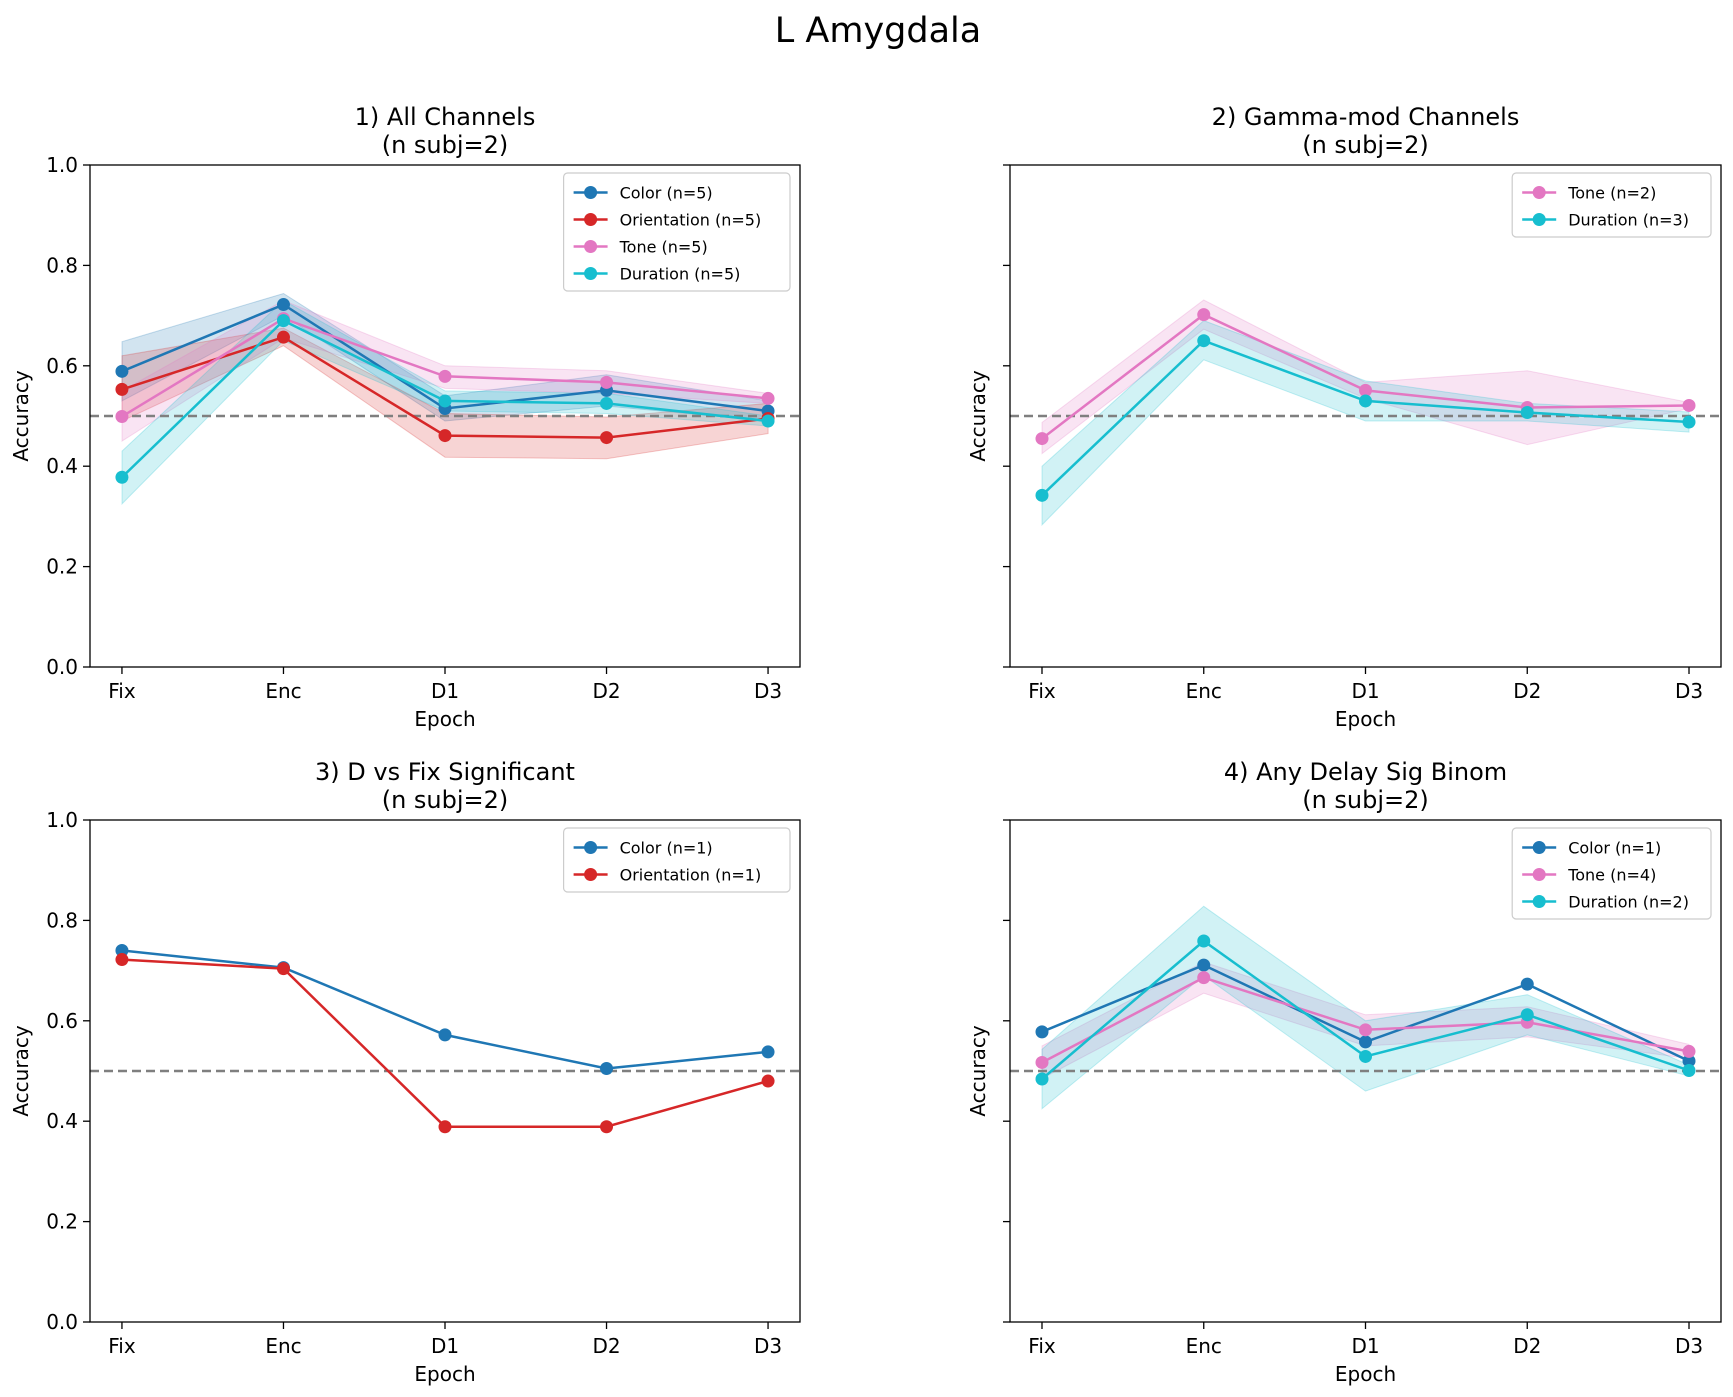 This screenshot has height=1397, width=1733. What do you see at coordinates (62, 165) in the screenshot?
I see `y-tick-label: 1.0` at bounding box center [62, 165].